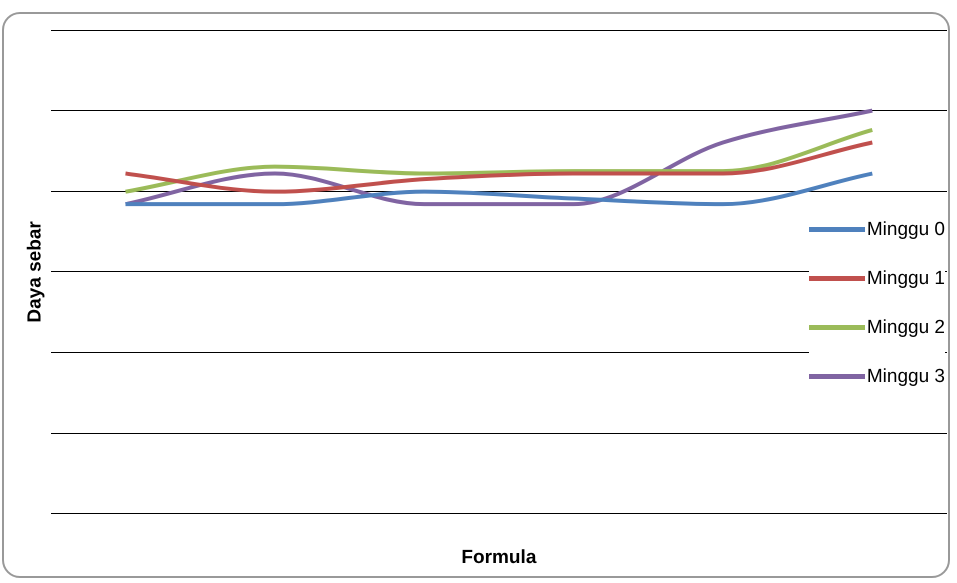  I want to click on legend-label: Minggu 2, so click(905, 327).